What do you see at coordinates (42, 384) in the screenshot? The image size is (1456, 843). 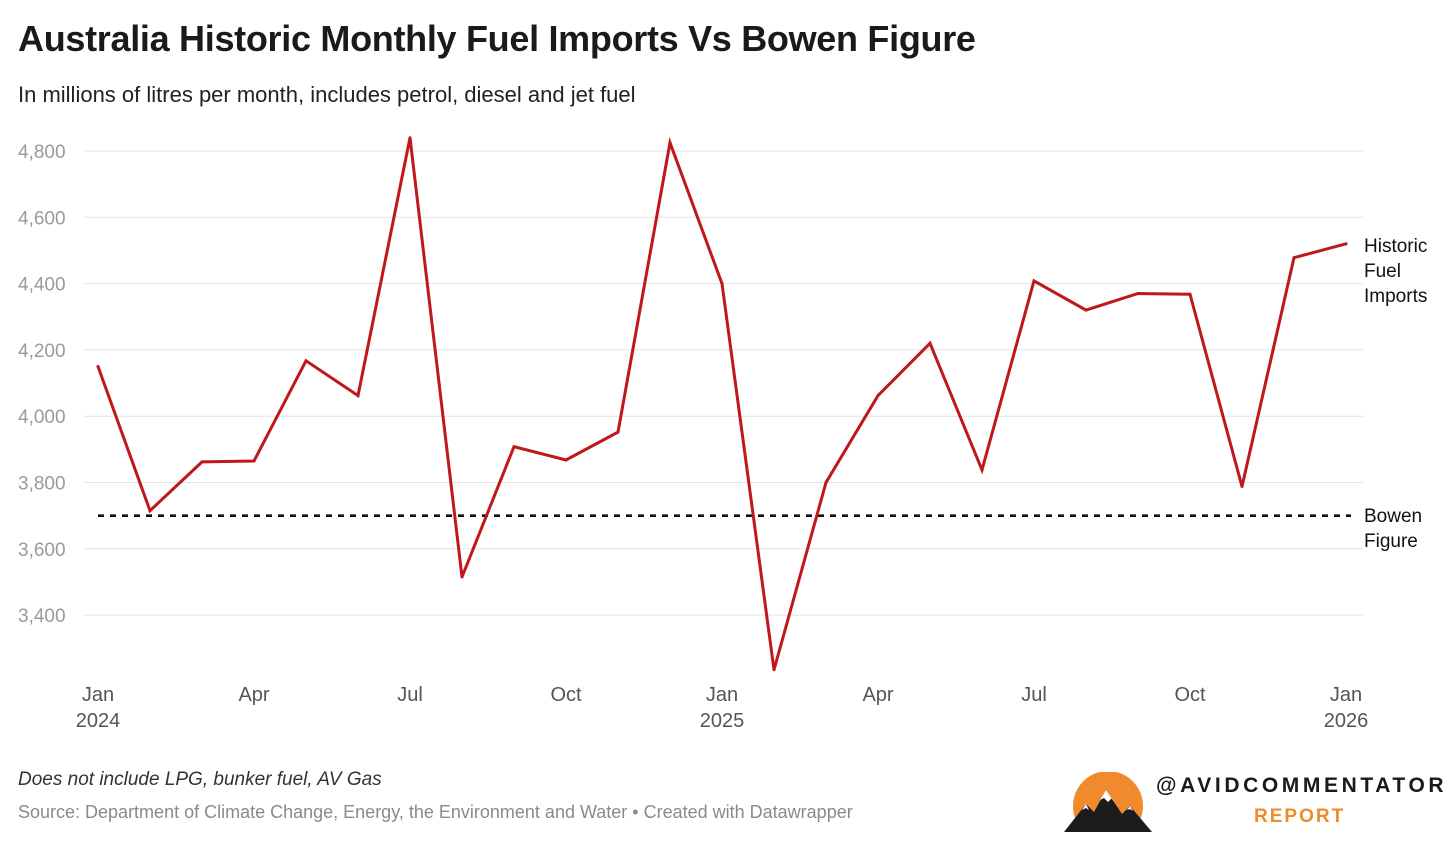 I see `y-axis-tick-labels: 3,400 3,600 3,800 4,000 4,200 4,400 4,600 4,800` at bounding box center [42, 384].